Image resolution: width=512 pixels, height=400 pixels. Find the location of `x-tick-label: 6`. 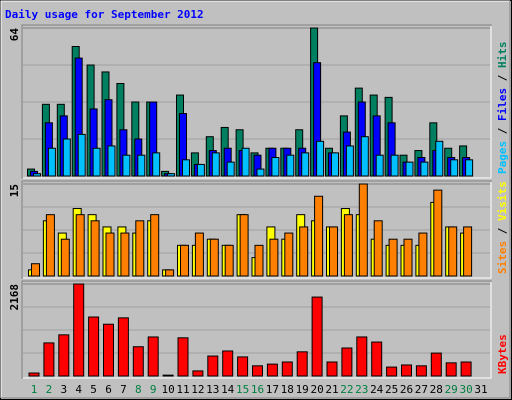

x-tick-label: 6 is located at coordinates (108, 389).